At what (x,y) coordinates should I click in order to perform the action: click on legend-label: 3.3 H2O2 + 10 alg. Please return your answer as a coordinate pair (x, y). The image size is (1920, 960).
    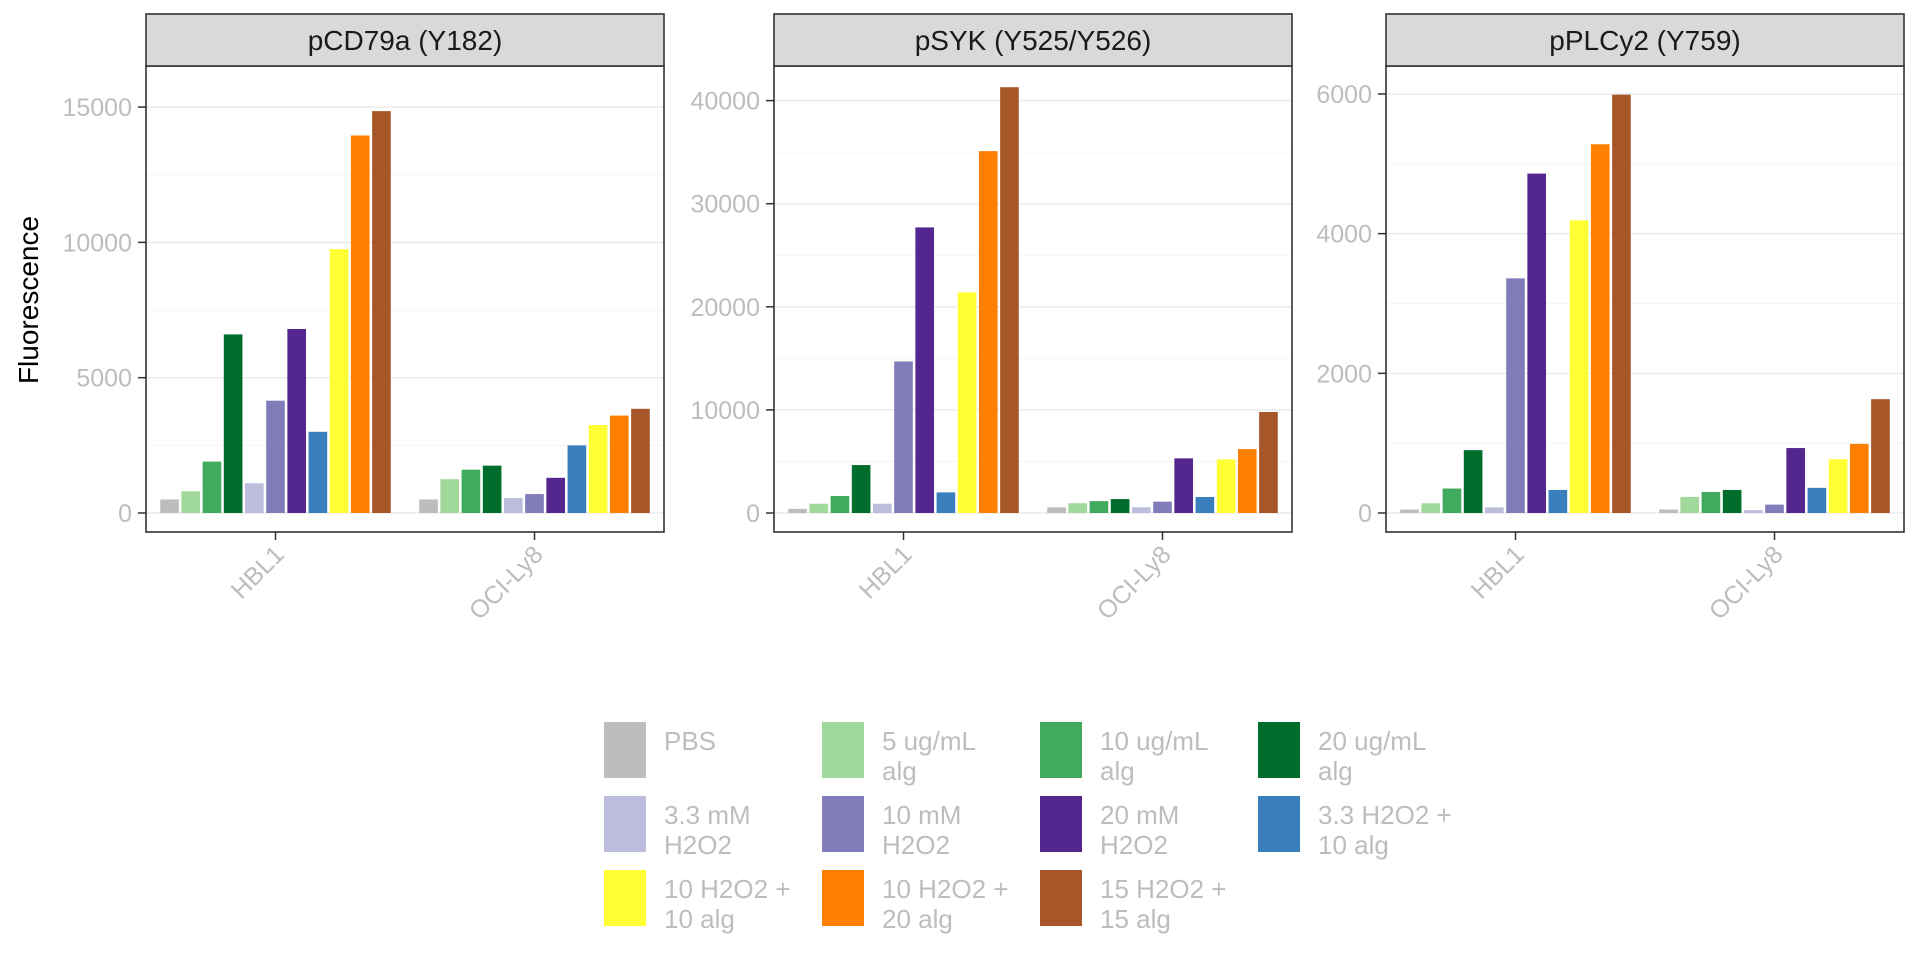
    Looking at the image, I should click on (1385, 830).